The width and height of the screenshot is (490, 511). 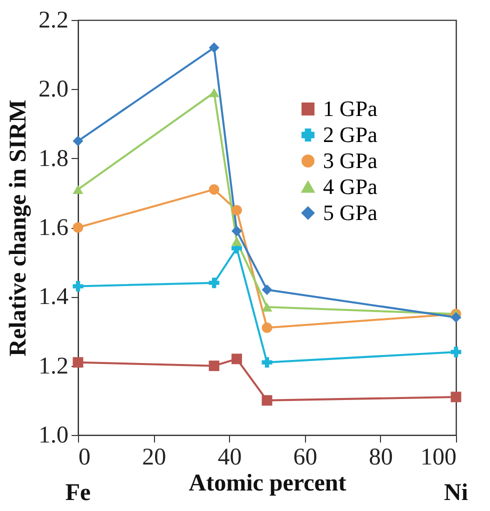 What do you see at coordinates (267, 483) in the screenshot?
I see `x-axis-title: Atomic percent` at bounding box center [267, 483].